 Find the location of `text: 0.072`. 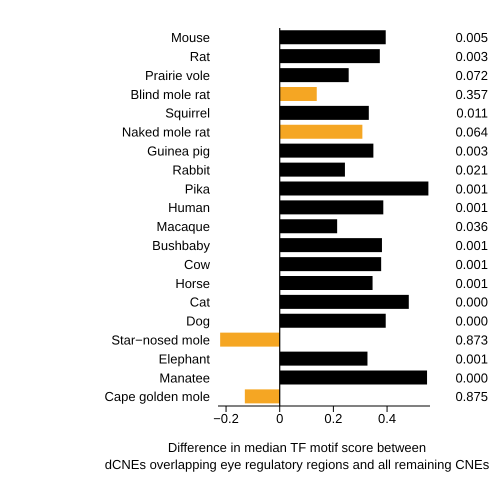

text: 0.072 is located at coordinates (471, 75).